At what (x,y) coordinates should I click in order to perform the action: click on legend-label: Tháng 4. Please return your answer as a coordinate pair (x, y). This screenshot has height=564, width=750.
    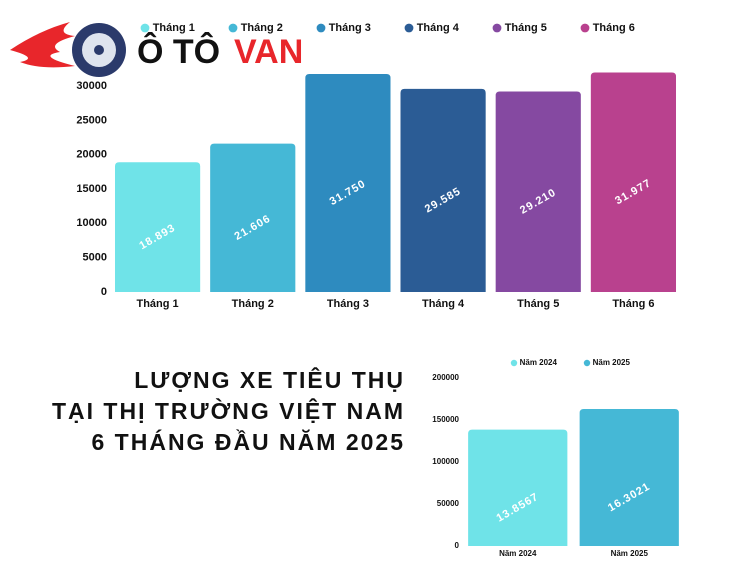
    Looking at the image, I should click on (438, 28).